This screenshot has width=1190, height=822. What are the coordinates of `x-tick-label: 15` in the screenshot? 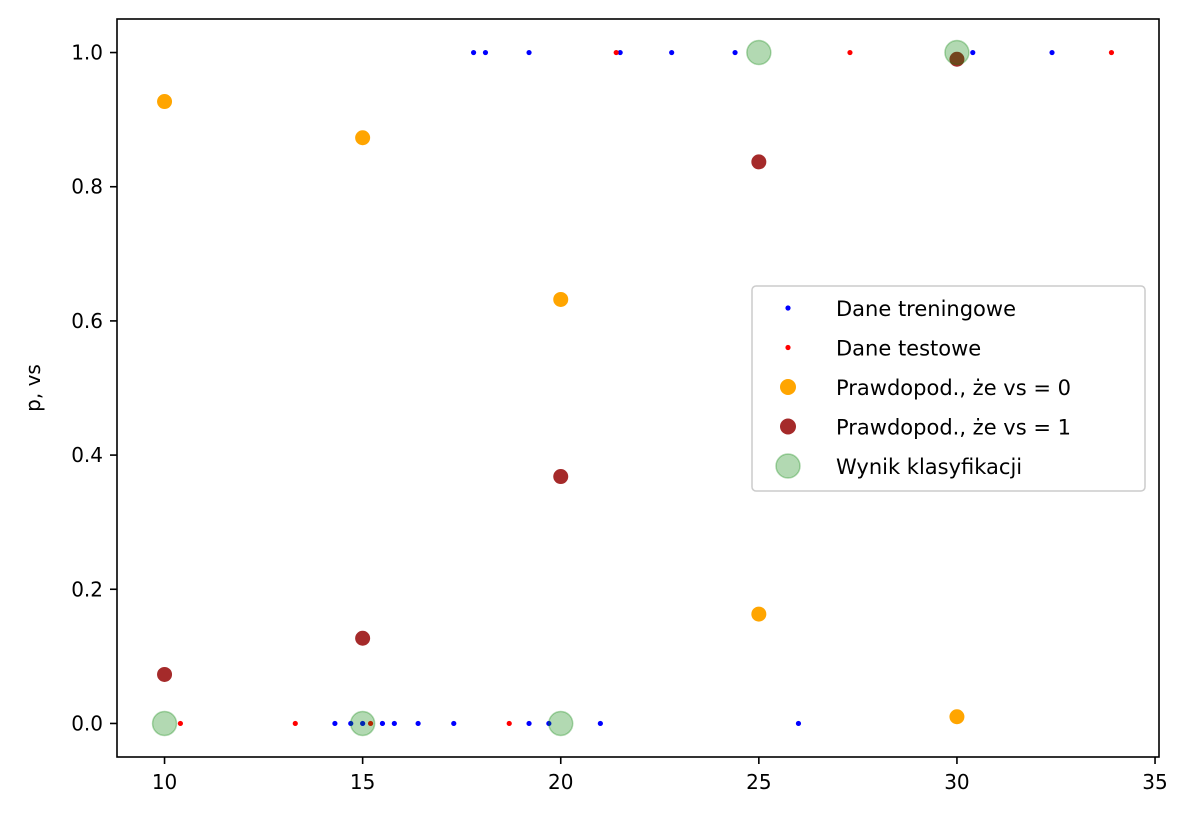 It's located at (362, 782).